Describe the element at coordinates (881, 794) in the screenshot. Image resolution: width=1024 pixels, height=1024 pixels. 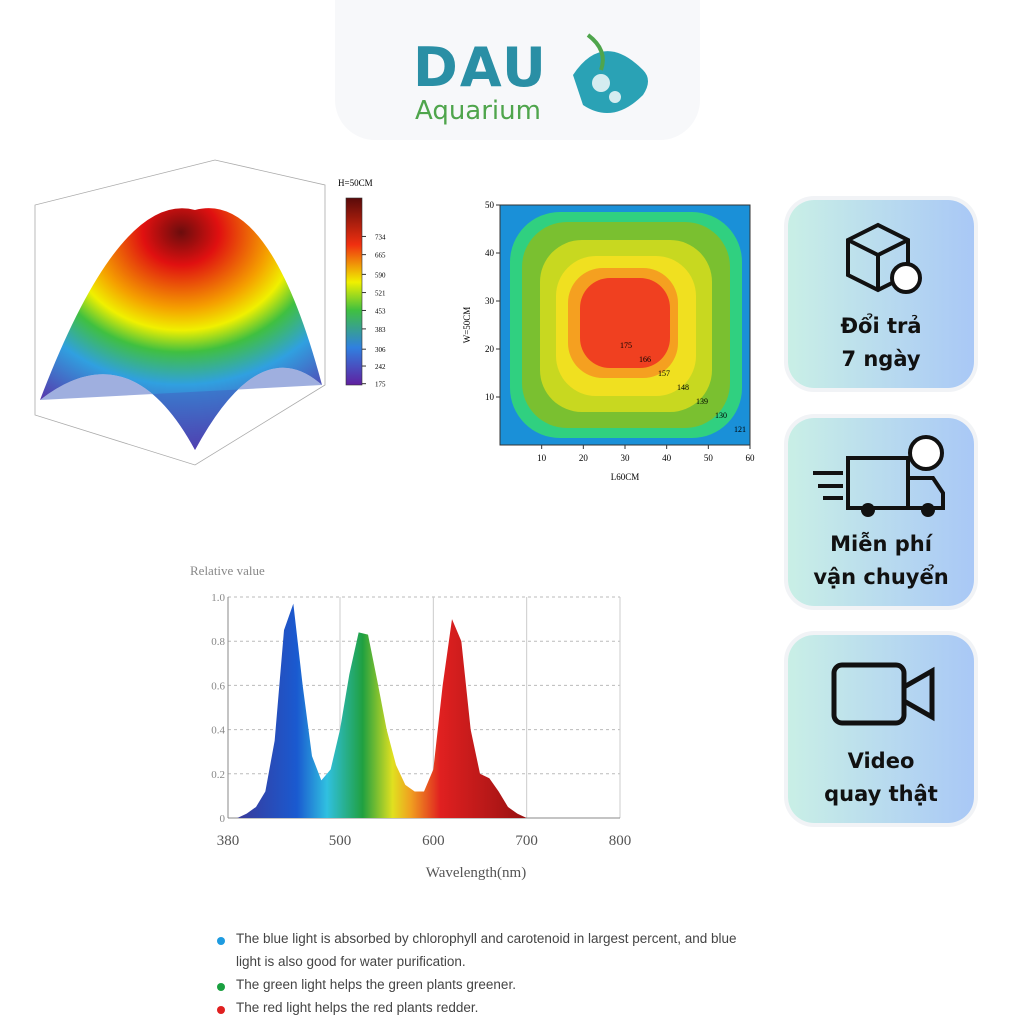
I see `badge-line: quay thật` at that location.